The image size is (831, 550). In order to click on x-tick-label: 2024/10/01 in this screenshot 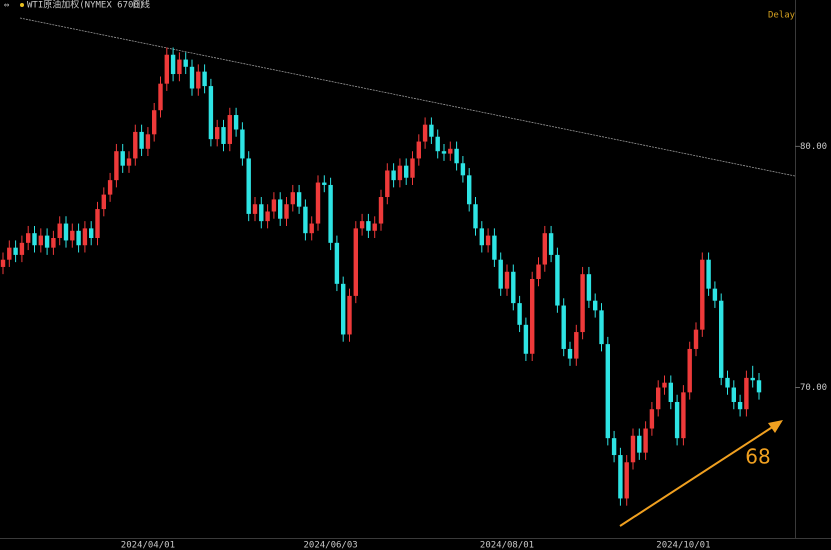, I will do `click(683, 545)`.